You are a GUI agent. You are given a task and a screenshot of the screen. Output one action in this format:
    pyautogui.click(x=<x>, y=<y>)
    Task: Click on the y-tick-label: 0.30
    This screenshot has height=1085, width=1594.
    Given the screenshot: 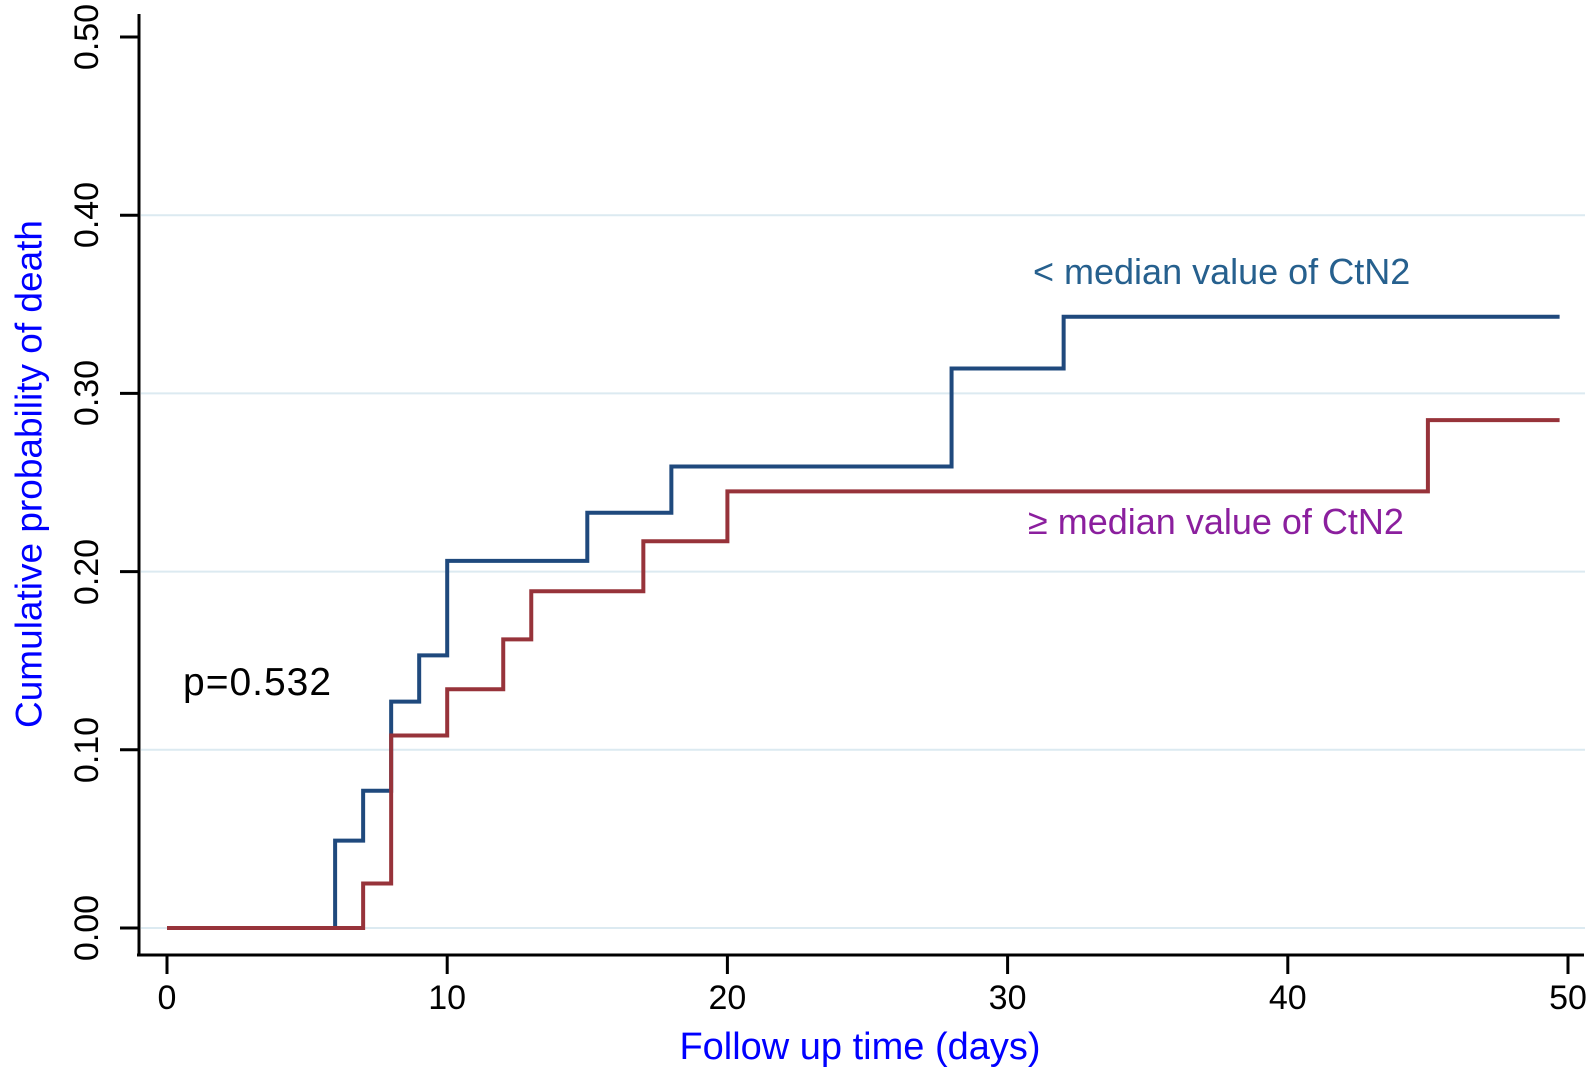 What is the action you would take?
    pyautogui.click(x=87, y=393)
    